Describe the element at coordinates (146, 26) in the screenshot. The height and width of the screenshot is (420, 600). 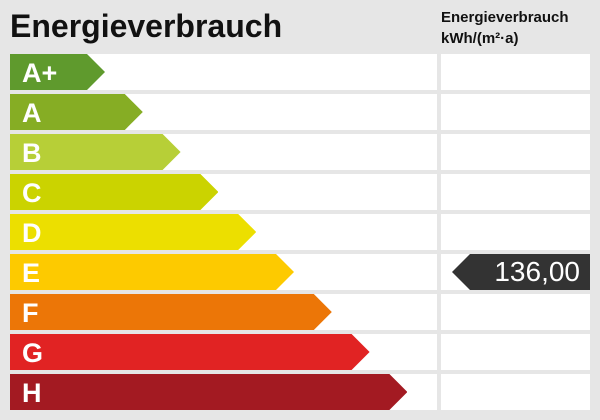
I see `page-title: Energieverbrauch` at that location.